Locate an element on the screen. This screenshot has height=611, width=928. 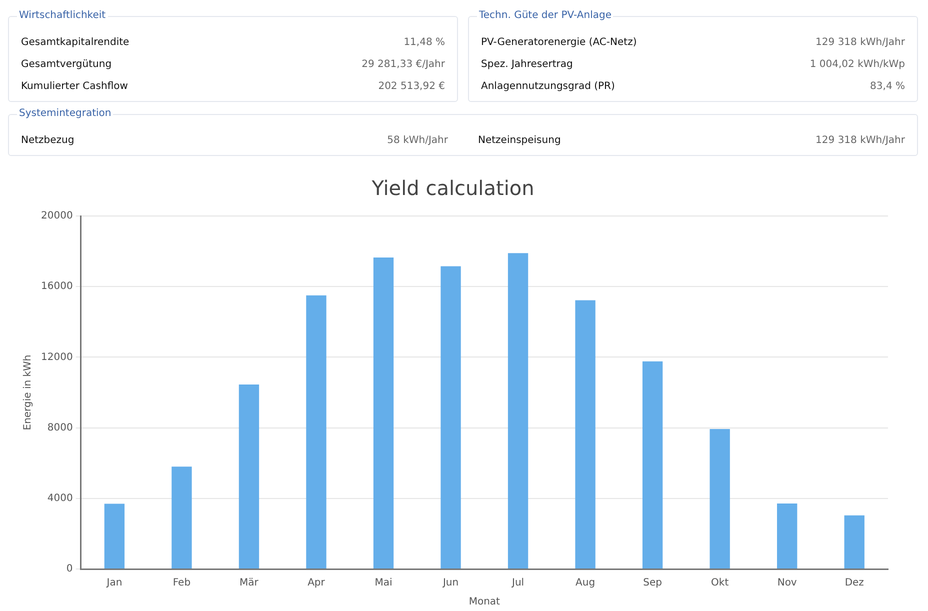
x-tick-label: Mai is located at coordinates (383, 583).